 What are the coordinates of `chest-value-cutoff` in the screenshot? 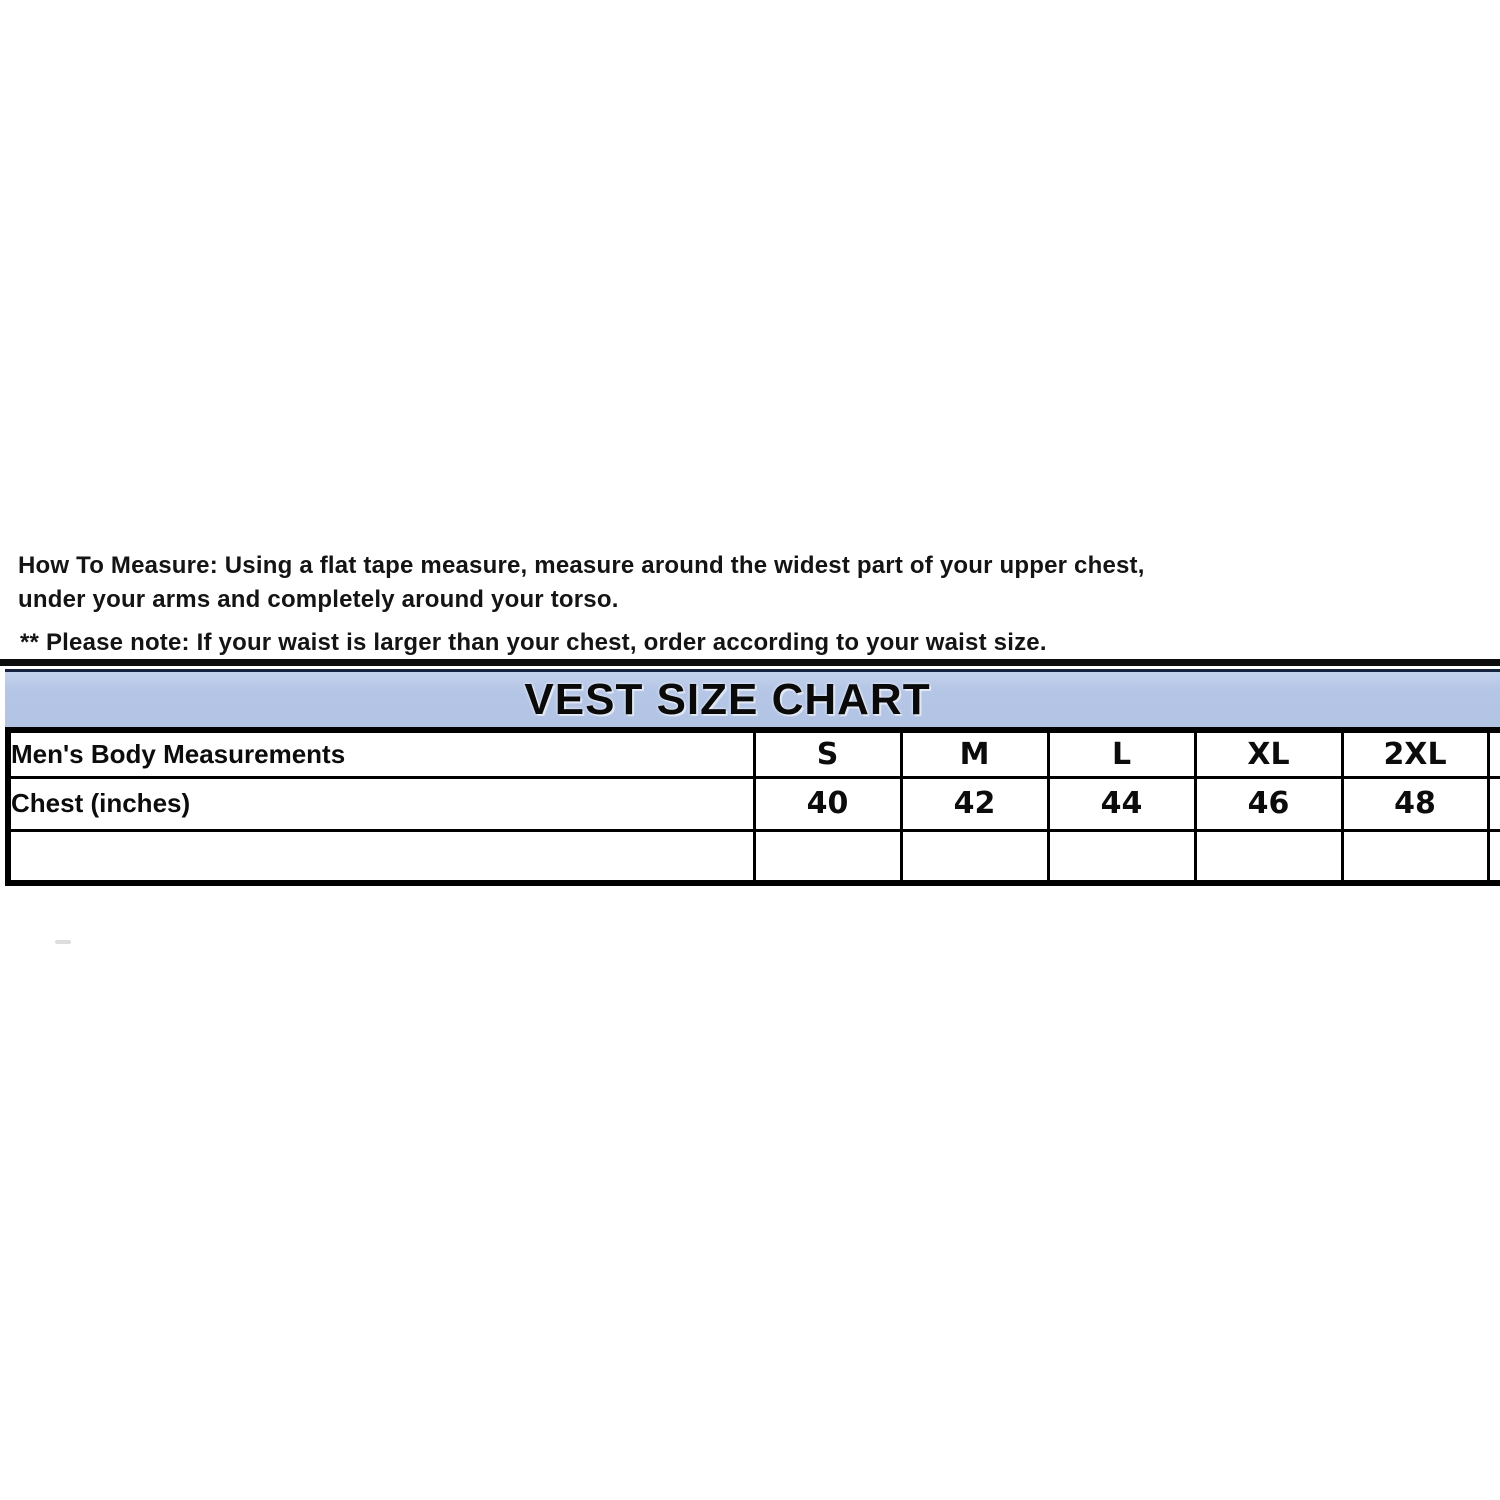 It's located at (1493, 803).